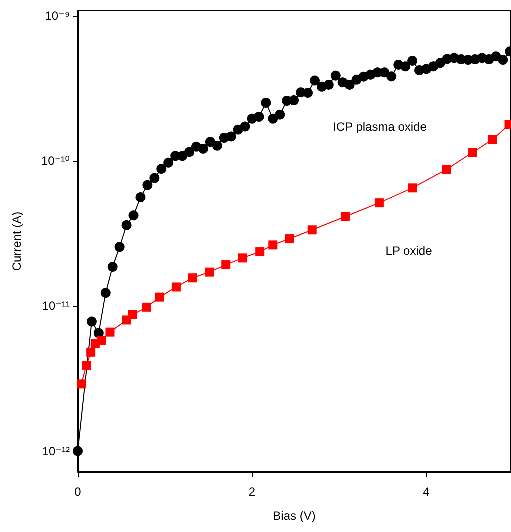 The width and height of the screenshot is (511, 532). Describe the element at coordinates (57, 15) in the screenshot. I see `y-tick-label: 10⁻⁹` at that location.